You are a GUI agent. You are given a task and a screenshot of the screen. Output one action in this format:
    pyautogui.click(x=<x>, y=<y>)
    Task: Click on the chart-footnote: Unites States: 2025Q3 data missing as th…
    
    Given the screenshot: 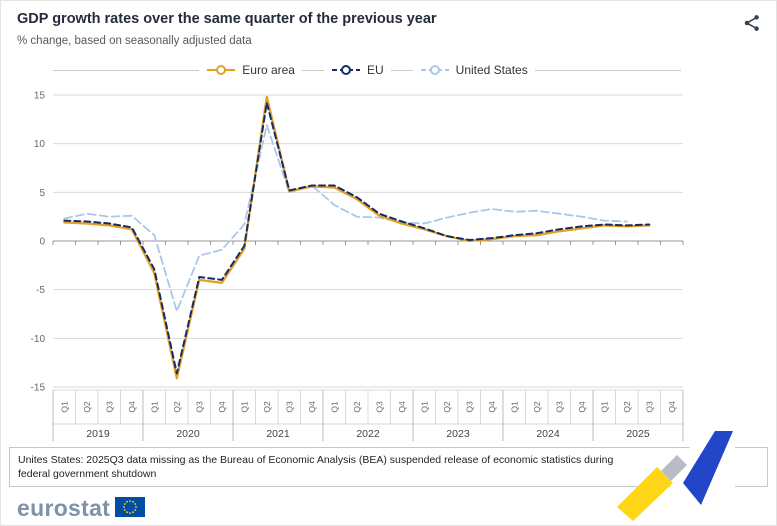 What is the action you would take?
    pyautogui.click(x=388, y=467)
    